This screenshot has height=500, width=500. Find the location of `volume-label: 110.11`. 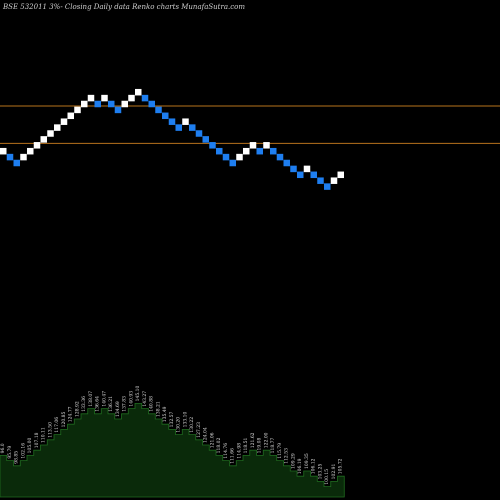

volume-label: 110.11 is located at coordinates (44, 435).